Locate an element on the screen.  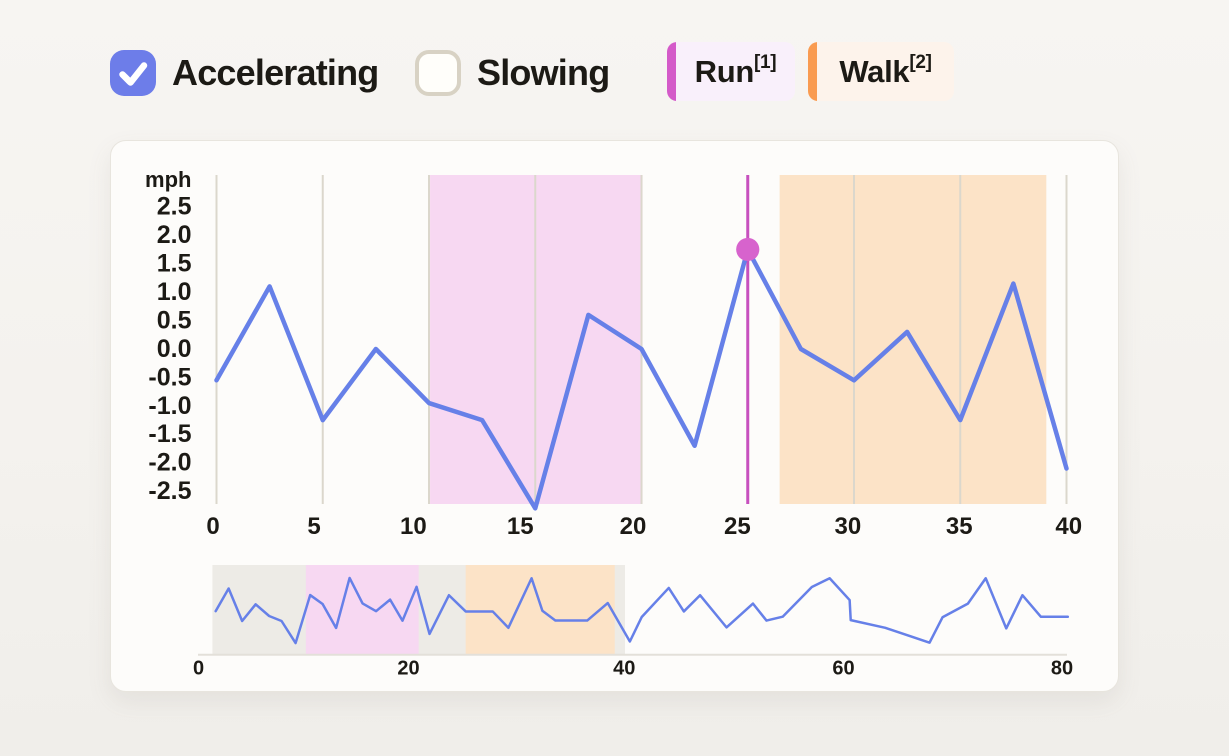
slowing-checkbox is located at coordinates (438, 73).